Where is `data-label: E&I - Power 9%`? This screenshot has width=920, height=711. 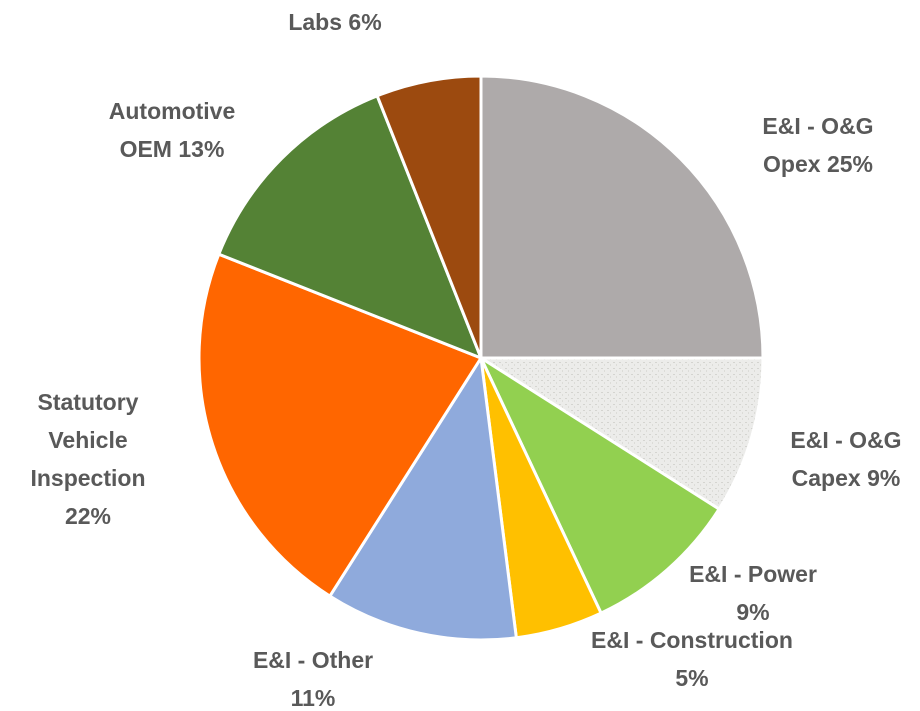
data-label: E&I - Power 9% is located at coordinates (753, 593).